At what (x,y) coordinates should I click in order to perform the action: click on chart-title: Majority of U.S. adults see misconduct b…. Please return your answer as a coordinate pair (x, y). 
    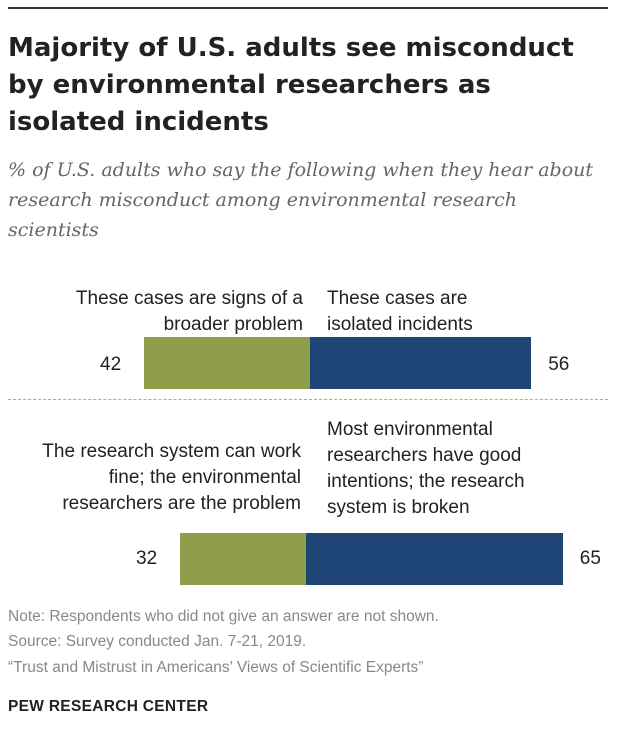
    Looking at the image, I should click on (291, 85).